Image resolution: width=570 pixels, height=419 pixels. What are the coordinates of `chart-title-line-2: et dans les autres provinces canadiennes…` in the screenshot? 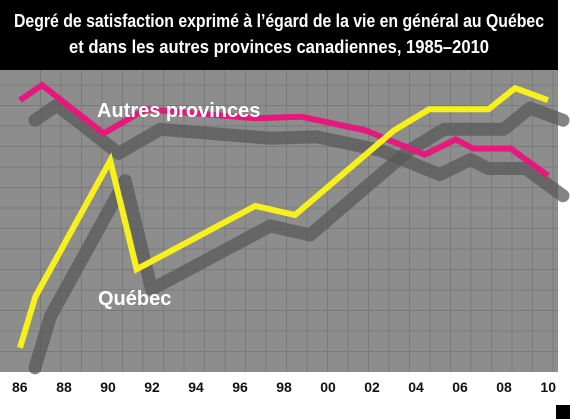 It's located at (279, 47).